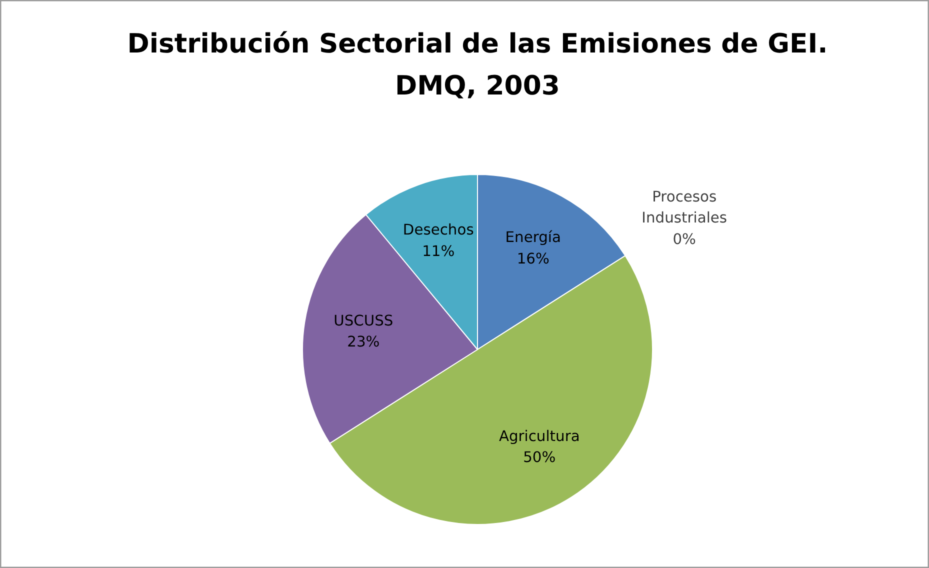  Describe the element at coordinates (533, 237) in the screenshot. I see `slice-label: Energía` at that location.